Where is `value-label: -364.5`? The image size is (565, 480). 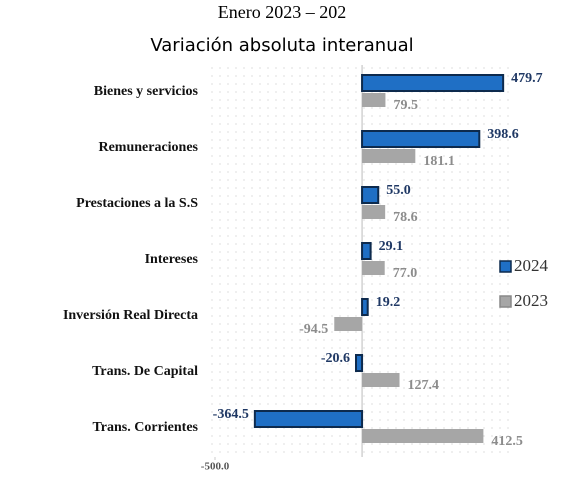 value-label: -364.5 is located at coordinates (231, 414).